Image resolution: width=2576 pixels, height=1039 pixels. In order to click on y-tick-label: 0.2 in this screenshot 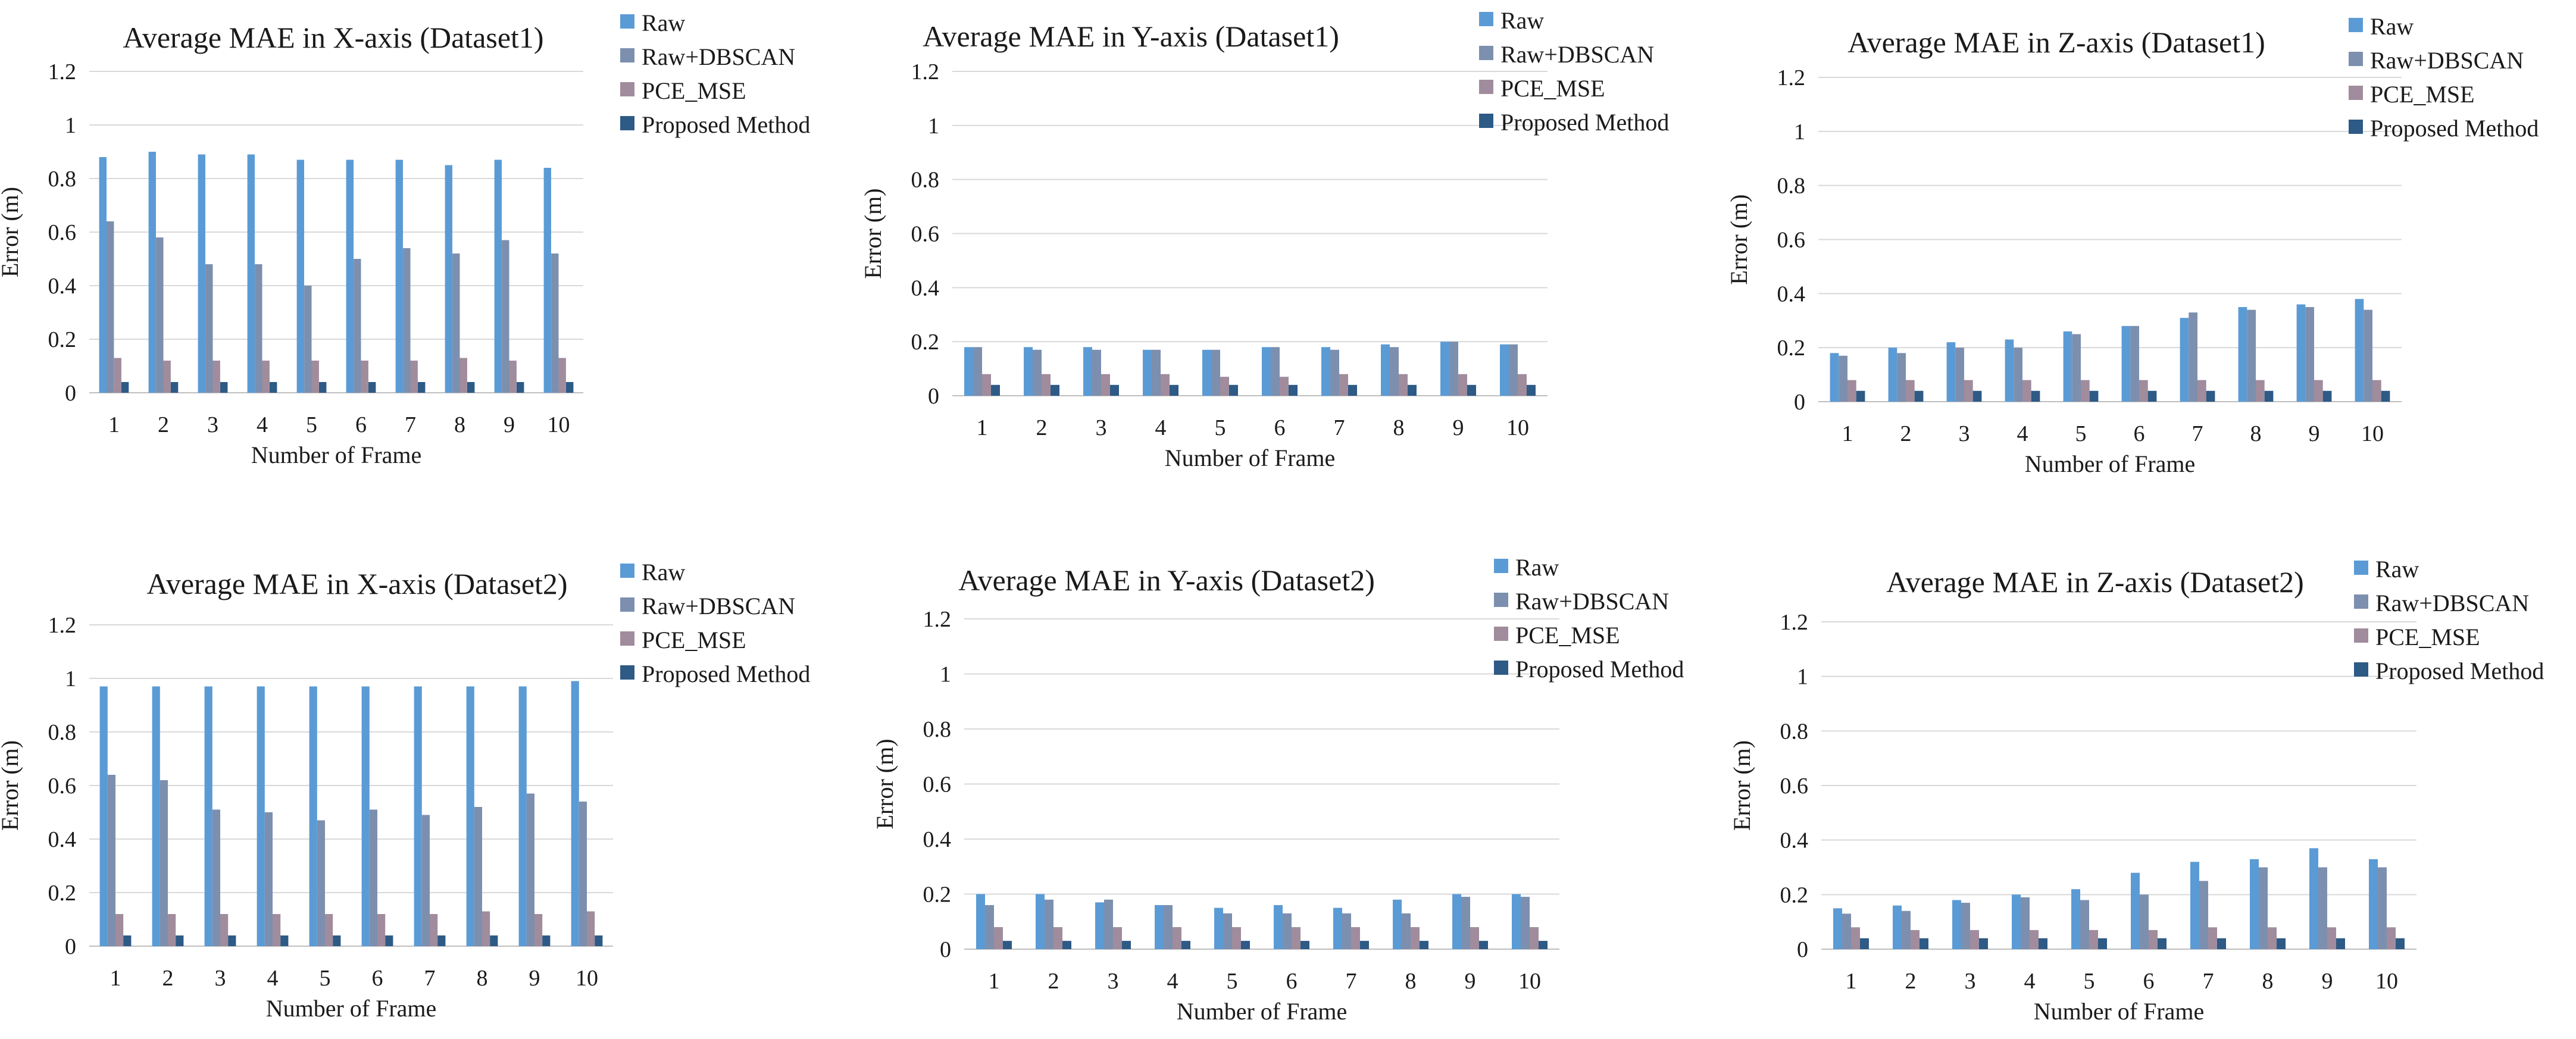, I will do `click(937, 894)`.